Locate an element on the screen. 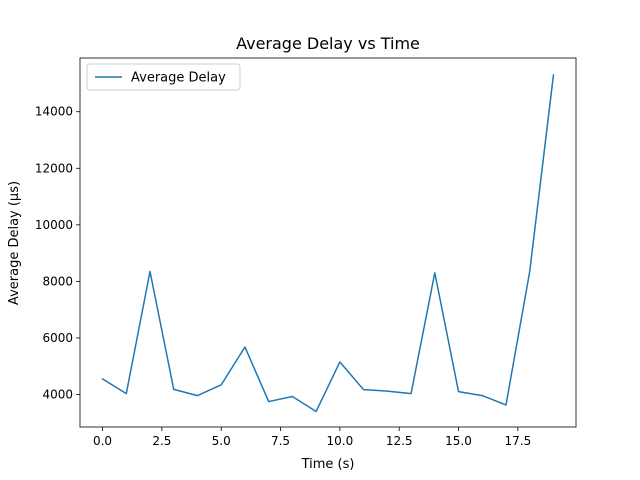 The height and width of the screenshot is (480, 640). x-tick-label: 15.0 is located at coordinates (458, 441).